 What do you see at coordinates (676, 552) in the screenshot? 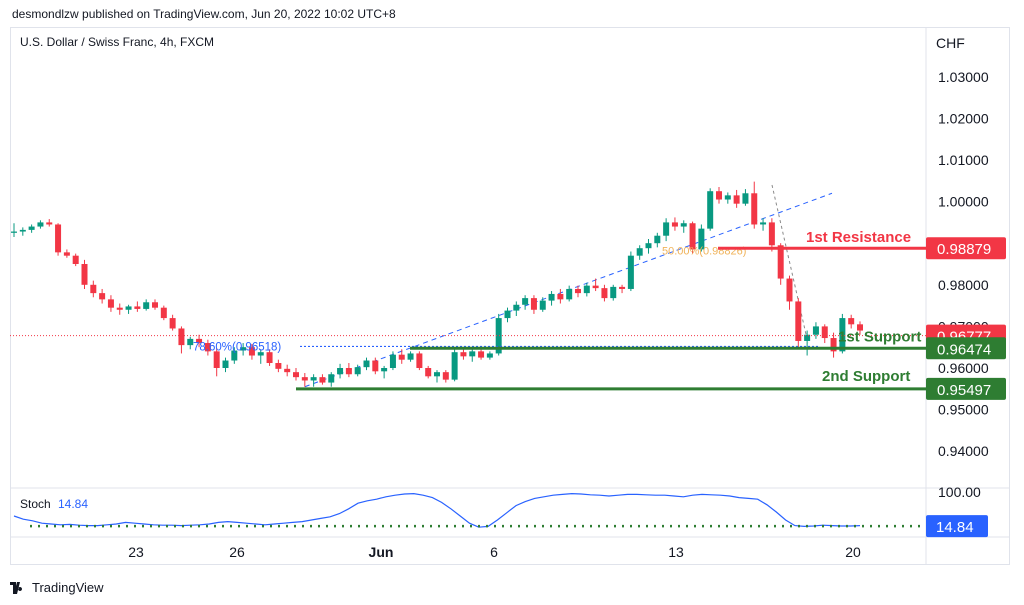
I see `time-tick-label: 13` at bounding box center [676, 552].